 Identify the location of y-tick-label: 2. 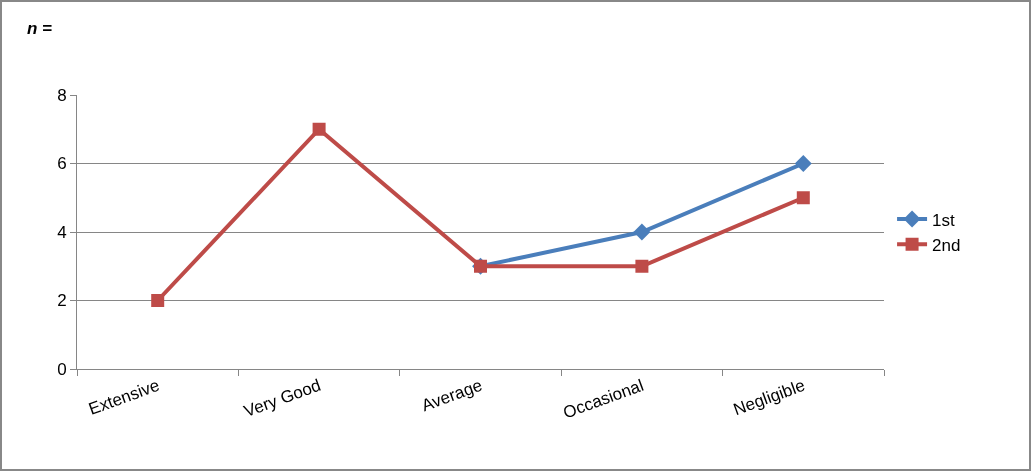
(62, 301).